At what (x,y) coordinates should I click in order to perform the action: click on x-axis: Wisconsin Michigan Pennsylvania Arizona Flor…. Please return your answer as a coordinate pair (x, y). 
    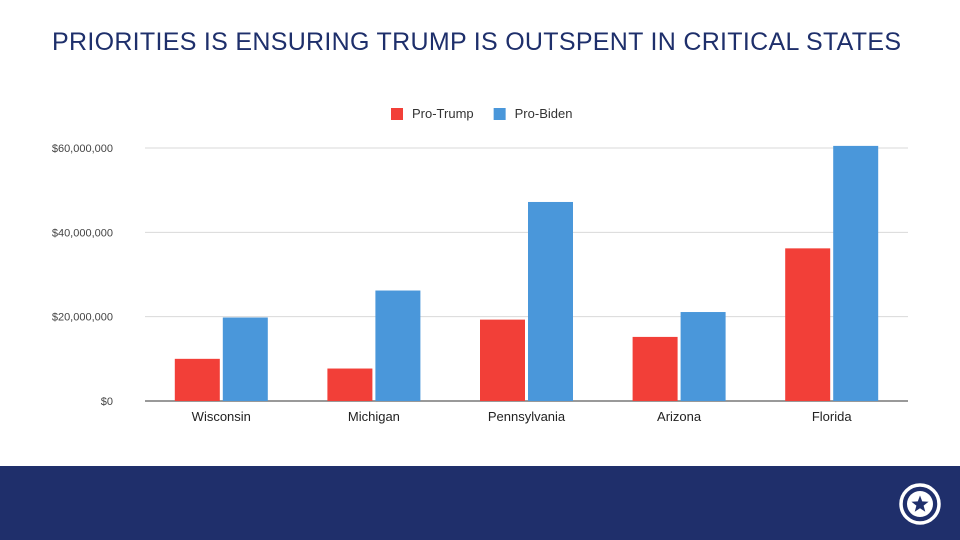
    Looking at the image, I should click on (522, 416).